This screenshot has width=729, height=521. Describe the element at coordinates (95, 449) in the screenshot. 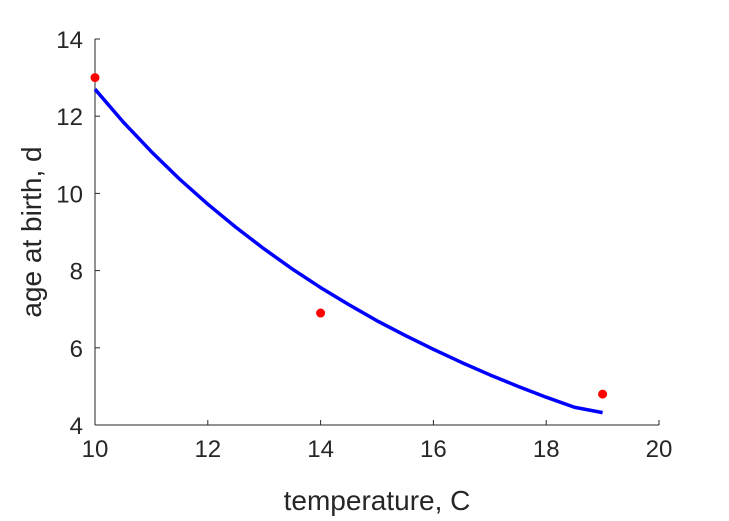

I see `x-tick-label: 10` at that location.